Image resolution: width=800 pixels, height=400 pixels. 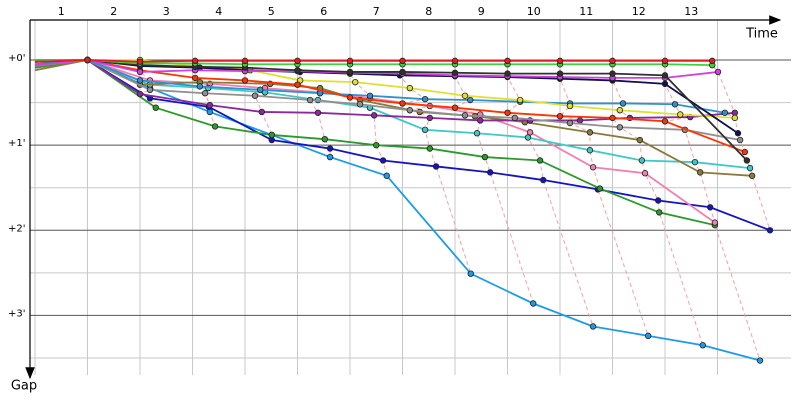 What do you see at coordinates (17, 143) in the screenshot?
I see `y-tick-label: +1'` at bounding box center [17, 143].